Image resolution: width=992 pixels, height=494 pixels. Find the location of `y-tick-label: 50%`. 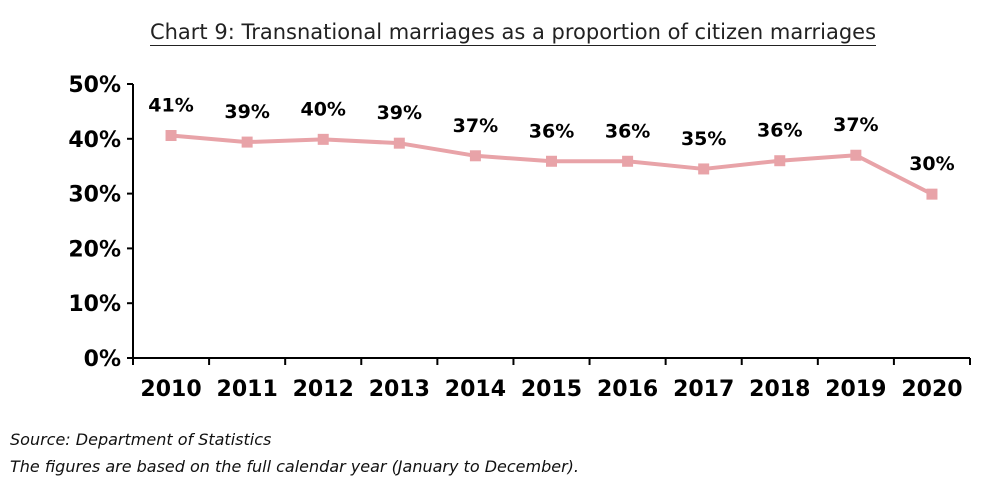

y-tick-label: 50% is located at coordinates (94, 85).